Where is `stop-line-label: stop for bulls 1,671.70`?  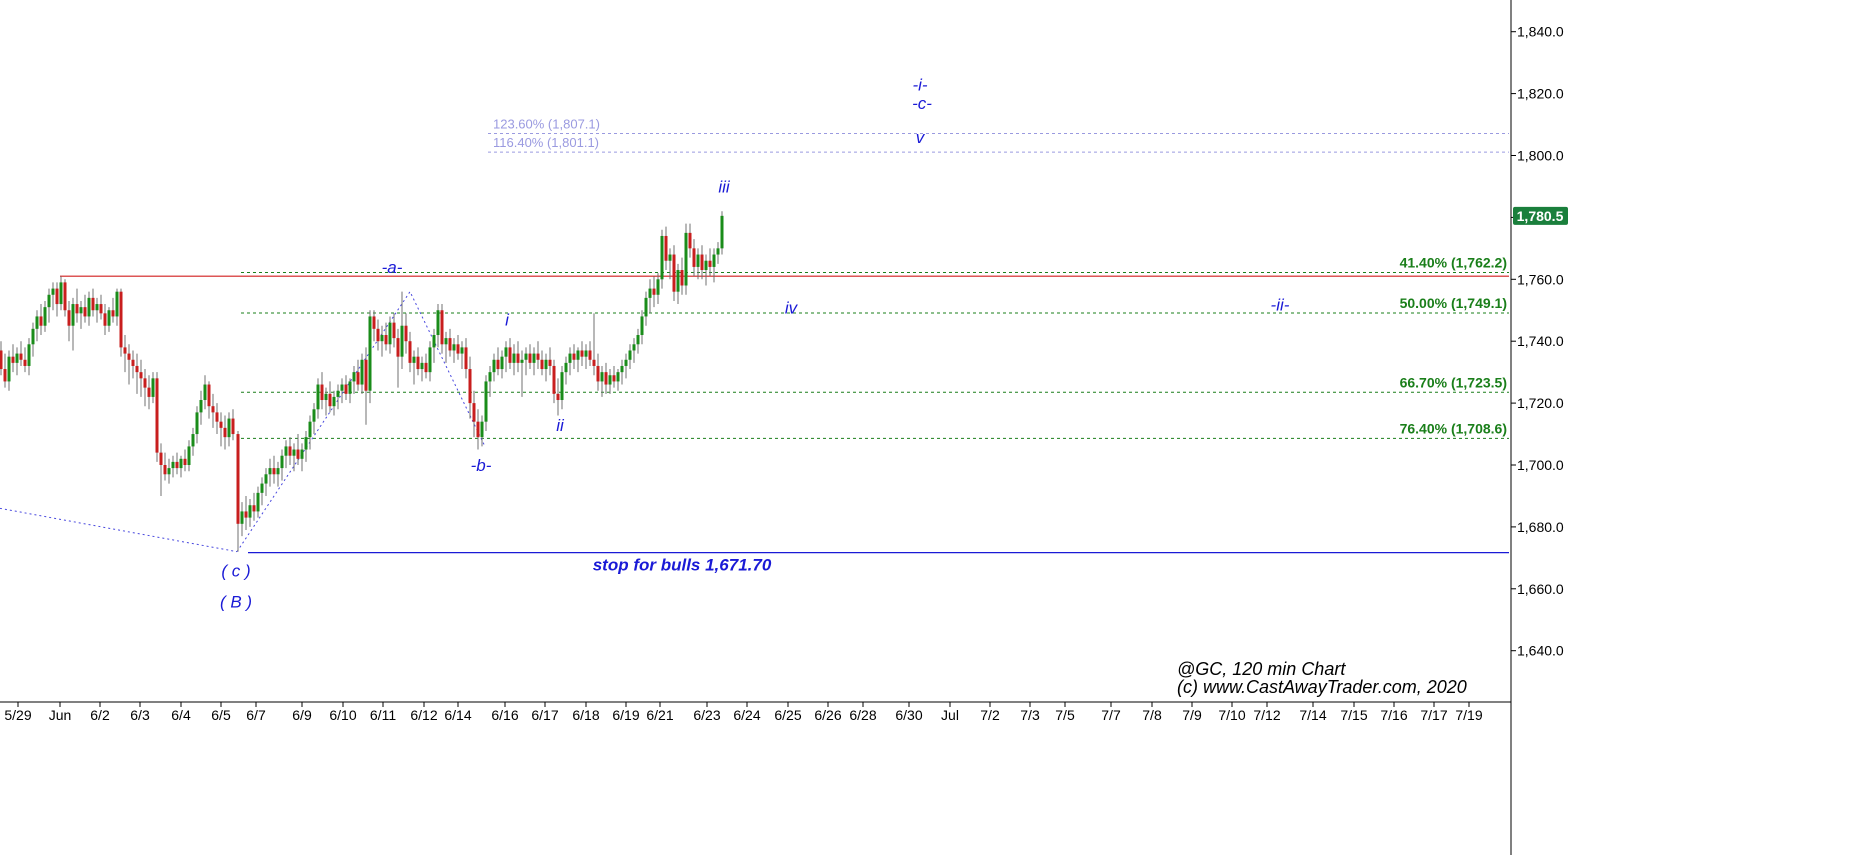 stop-line-label: stop for bulls 1,671.70 is located at coordinates (682, 565).